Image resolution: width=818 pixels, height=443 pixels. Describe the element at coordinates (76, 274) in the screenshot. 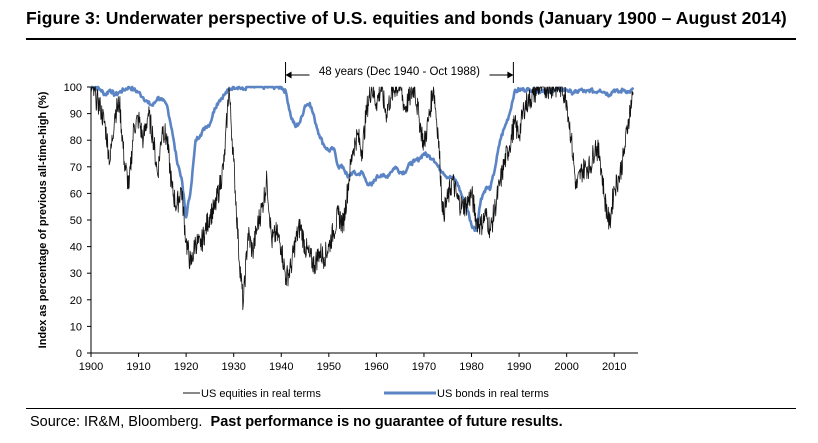

I see `y-tick-label: 30` at that location.